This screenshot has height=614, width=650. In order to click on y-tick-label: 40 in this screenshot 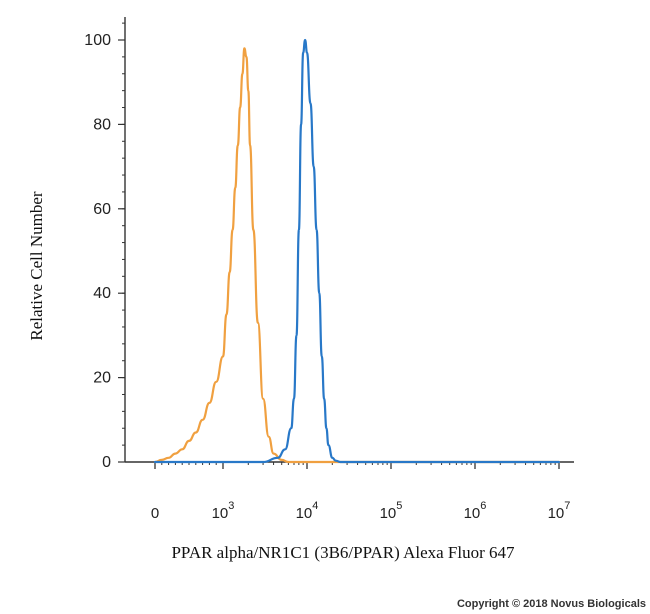, I will do `click(102, 293)`.